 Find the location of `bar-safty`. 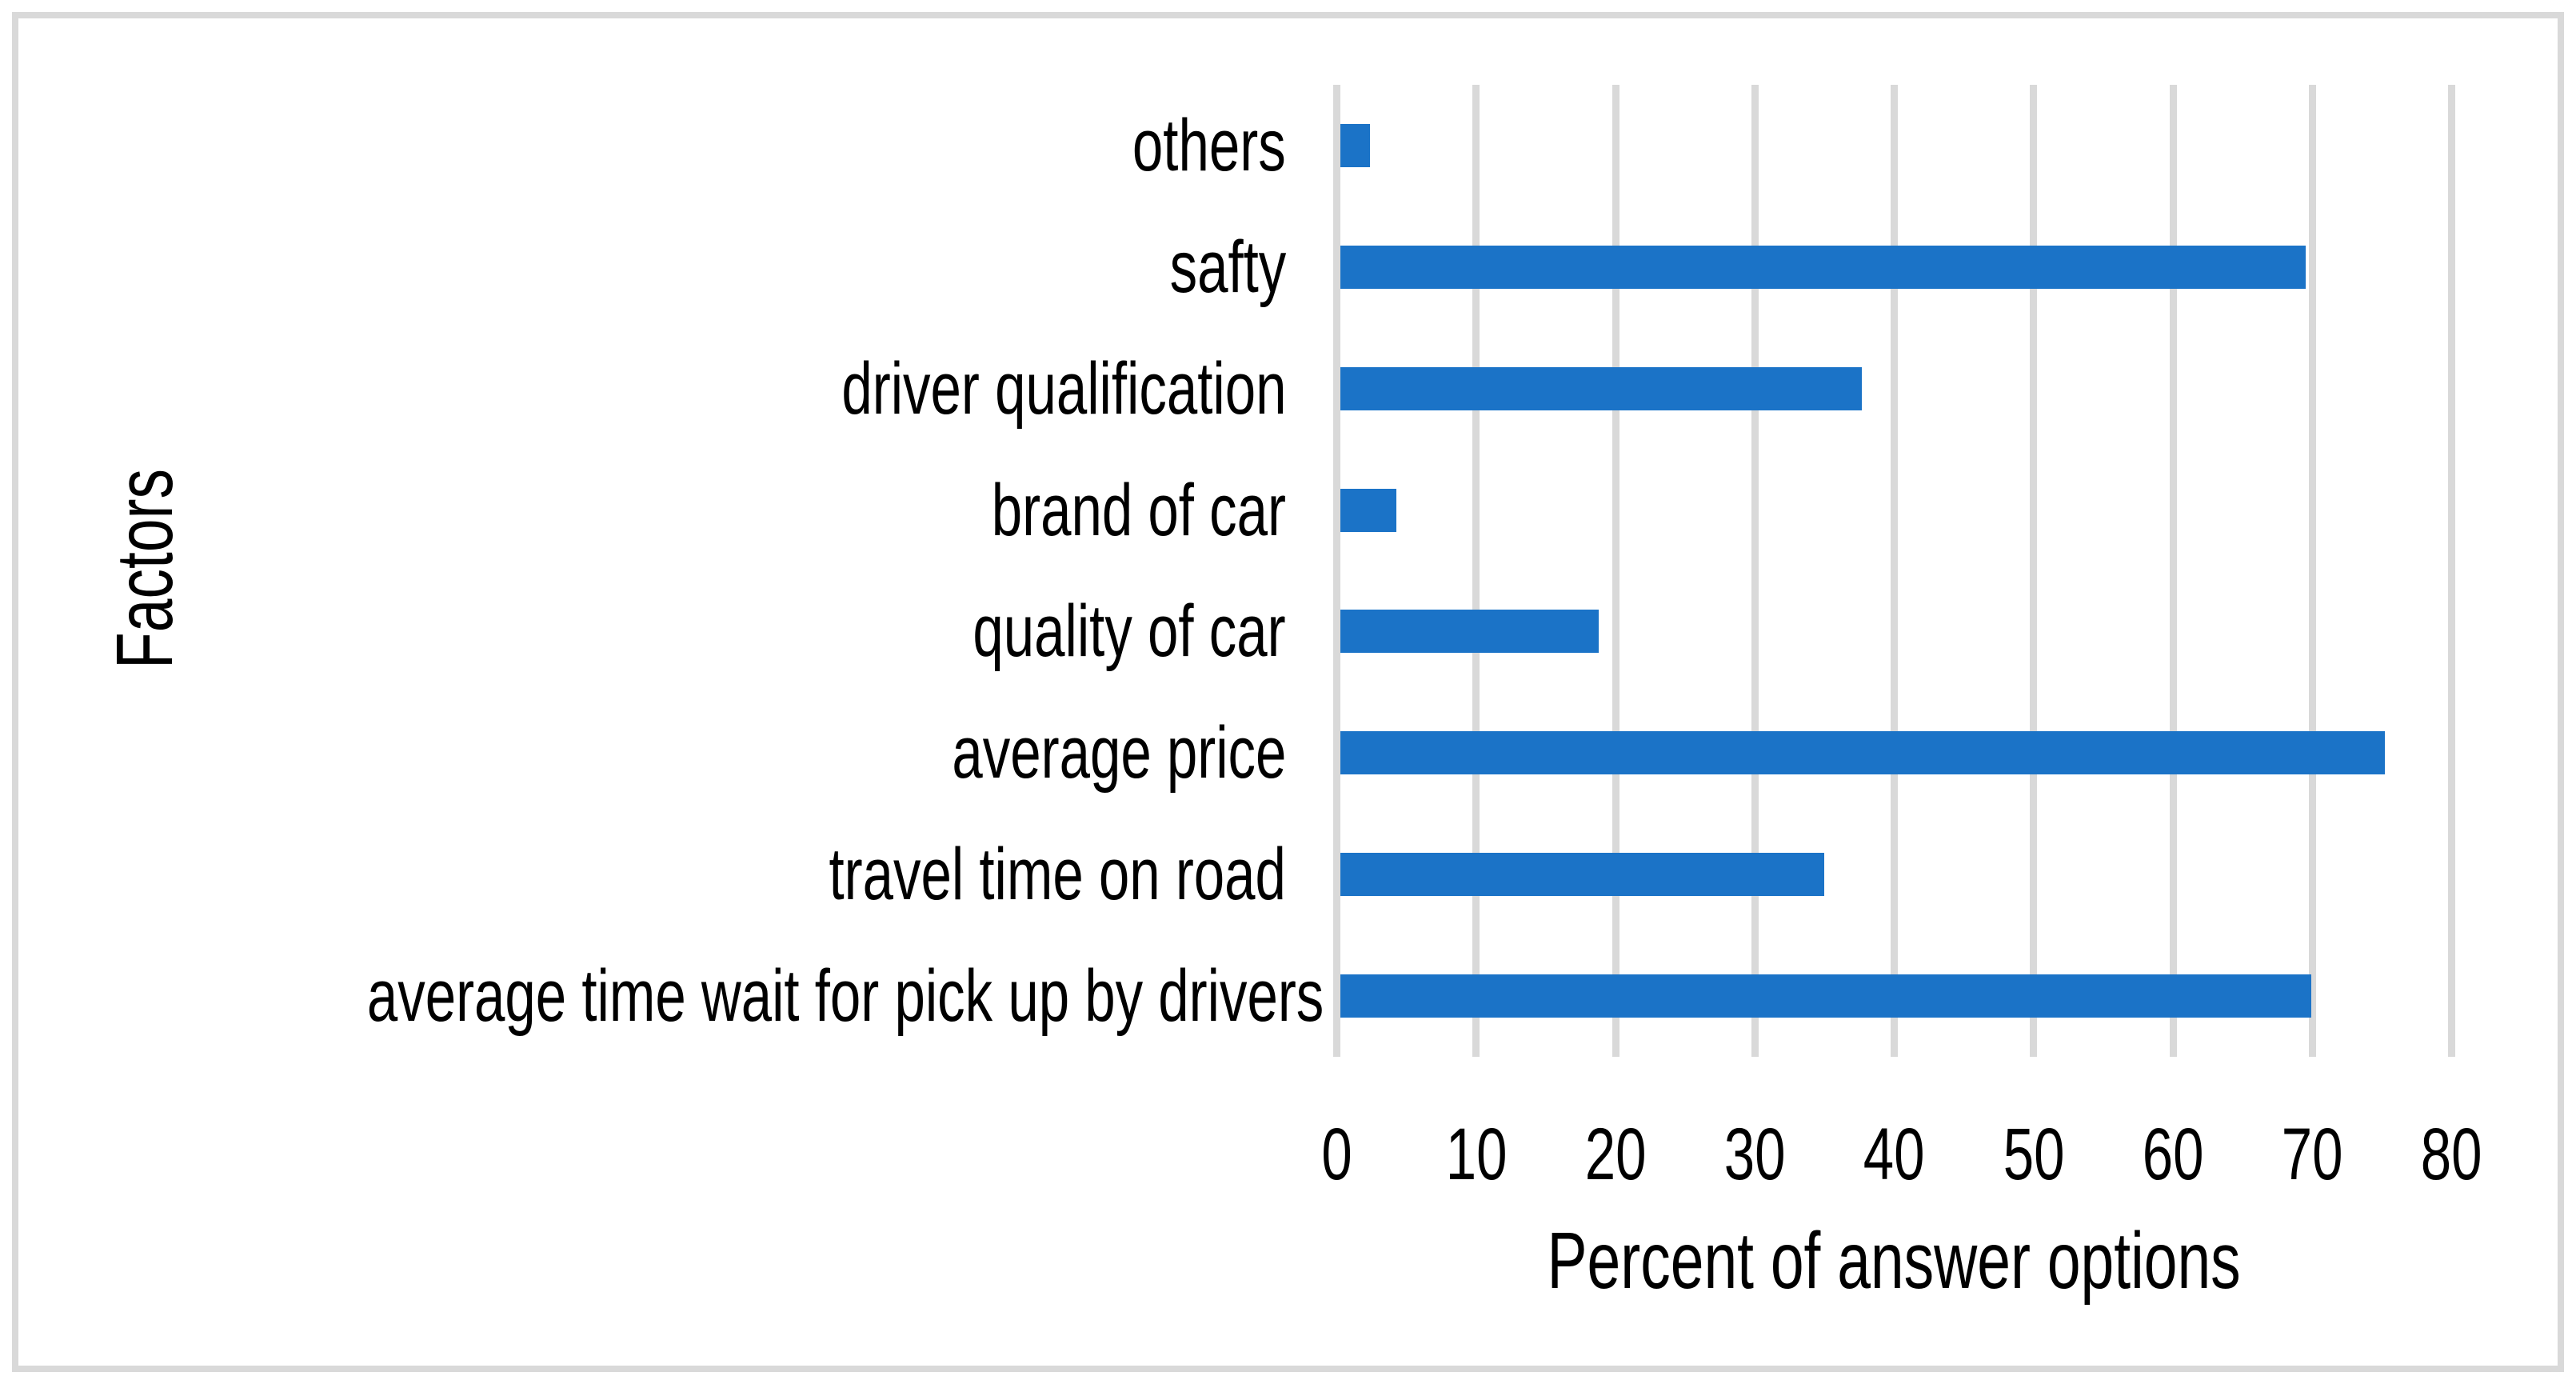

bar-safty is located at coordinates (1823, 267).